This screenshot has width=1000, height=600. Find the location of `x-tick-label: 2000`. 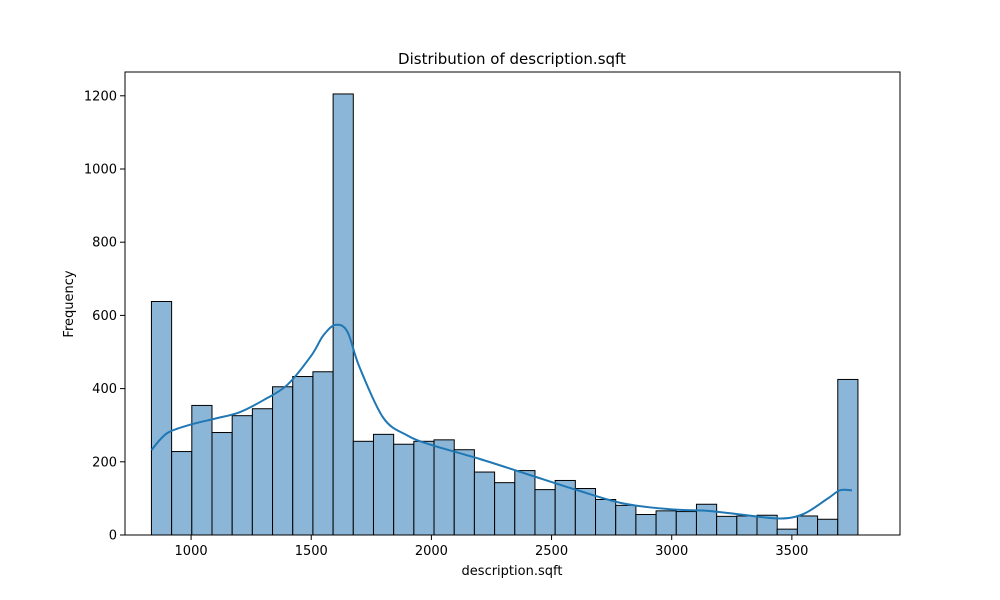

x-tick-label: 2000 is located at coordinates (431, 551).